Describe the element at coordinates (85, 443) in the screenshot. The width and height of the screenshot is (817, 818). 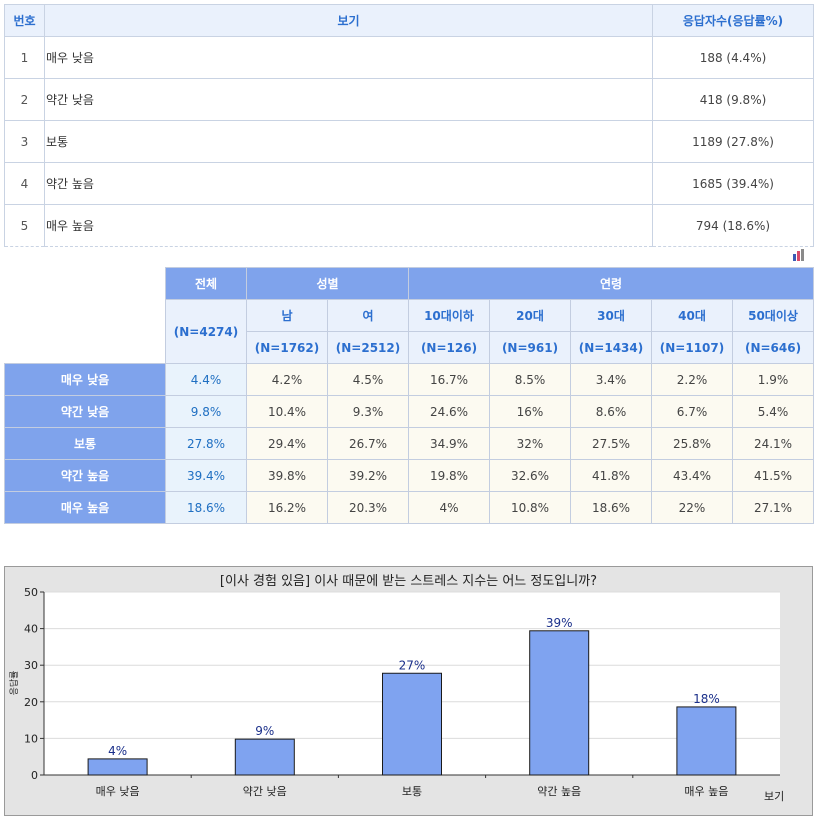
I see `row-label: 보통` at that location.